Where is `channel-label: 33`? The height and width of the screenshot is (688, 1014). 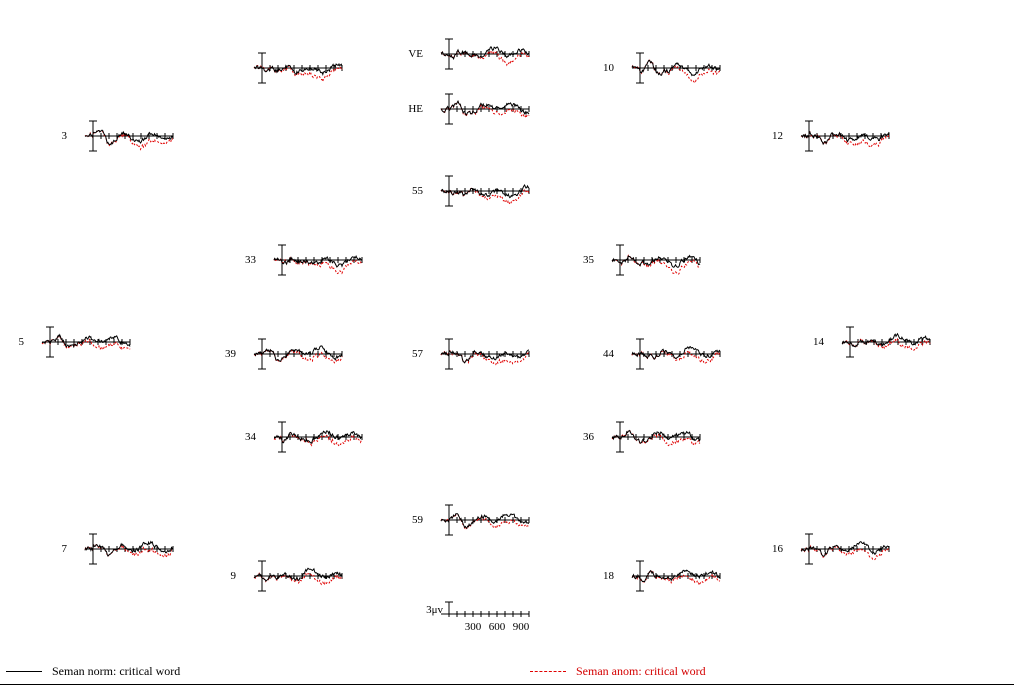 channel-label: 33 is located at coordinates (251, 260).